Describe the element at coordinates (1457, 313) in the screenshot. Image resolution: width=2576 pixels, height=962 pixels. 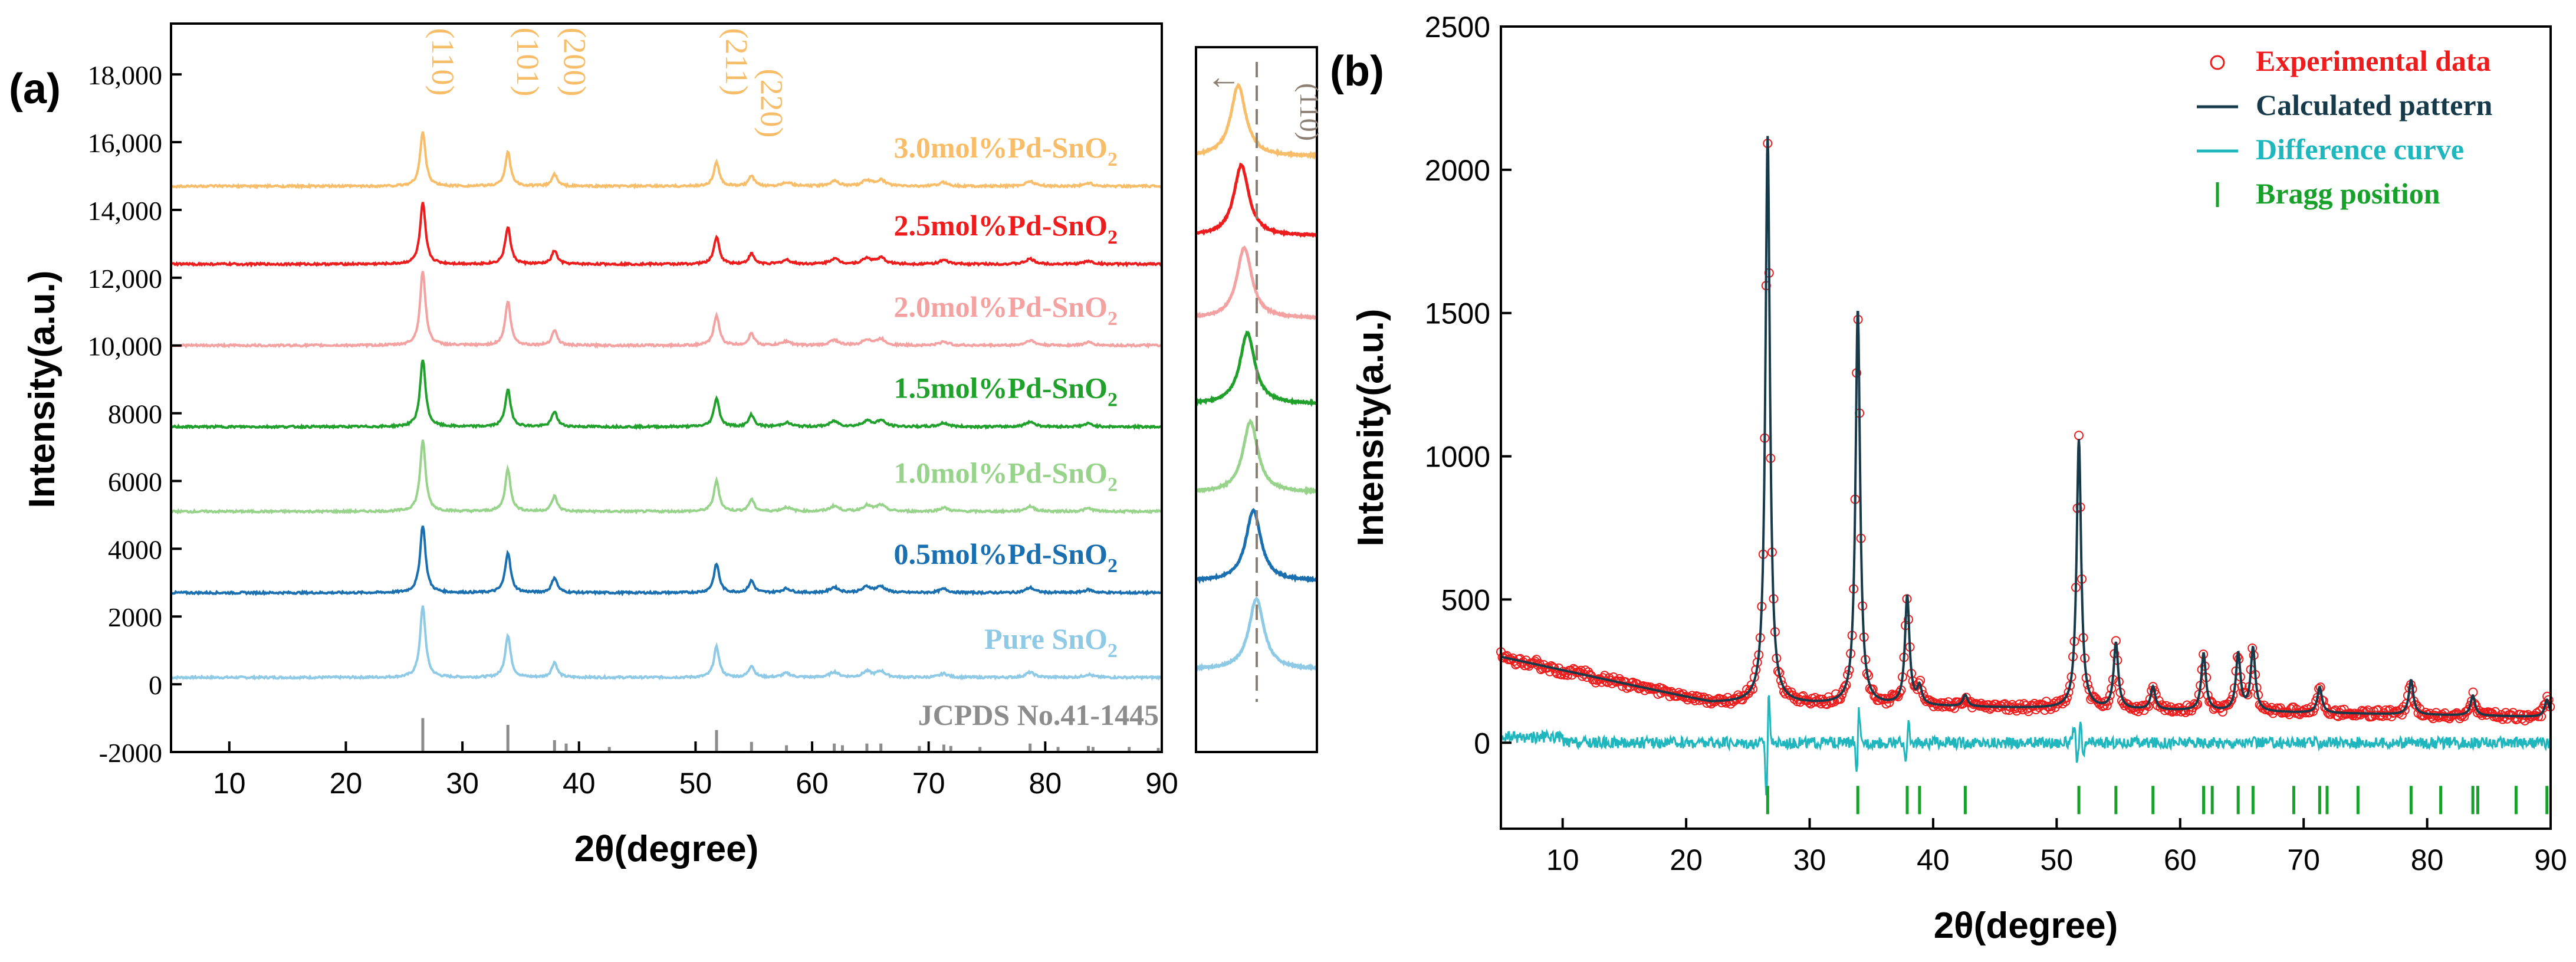
I see `b-y-tick-label-3: 1500` at that location.